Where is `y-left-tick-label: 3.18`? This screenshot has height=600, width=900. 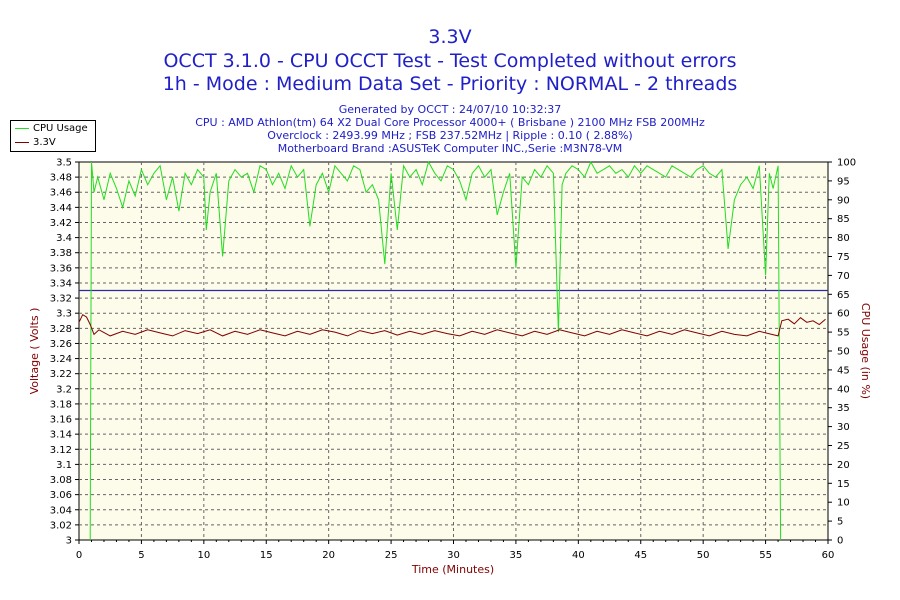
y-left-tick-label: 3.18 is located at coordinates (61, 404).